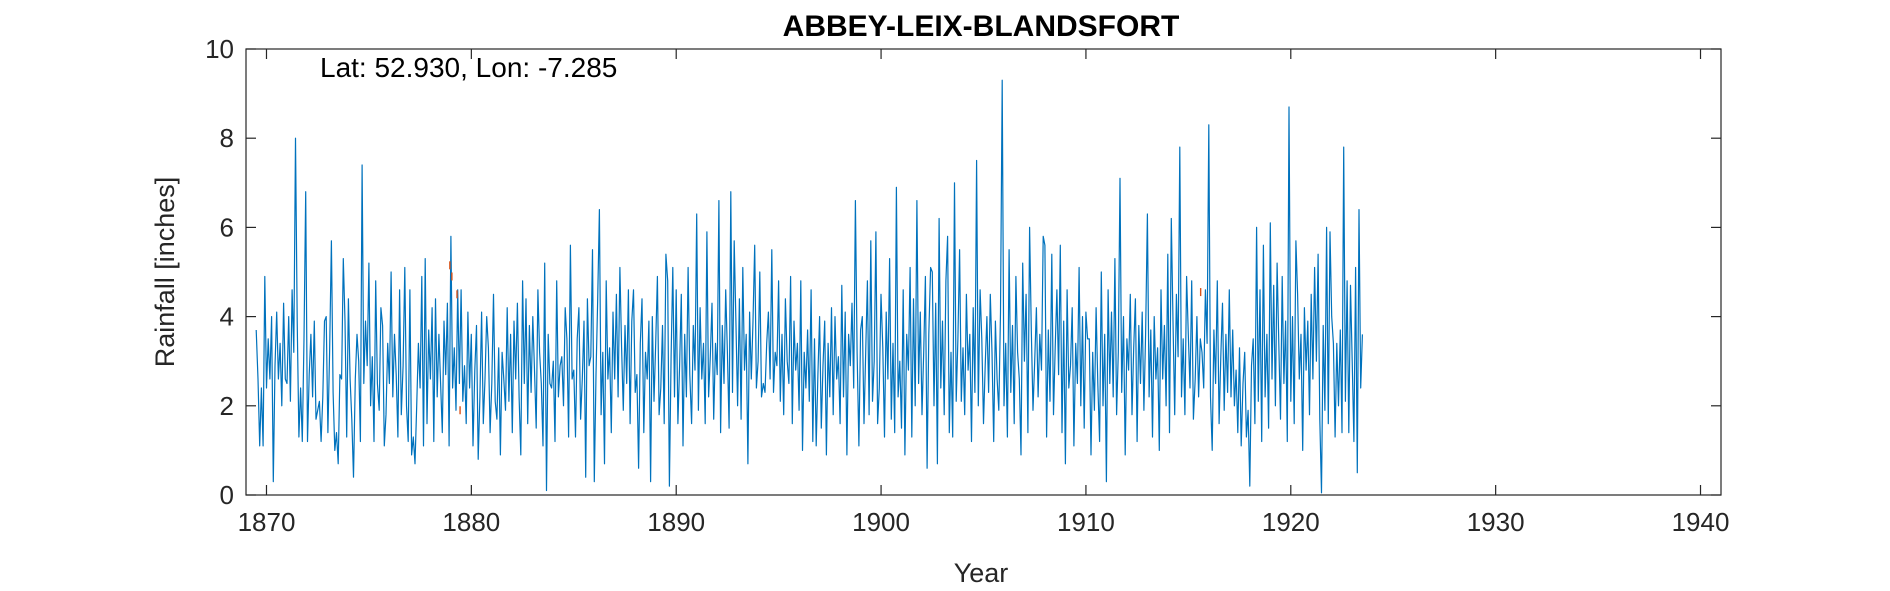 The height and width of the screenshot is (591, 1890). What do you see at coordinates (468, 67) in the screenshot?
I see `location-annotation: Lat: 52.930, Lon: -7.285` at bounding box center [468, 67].